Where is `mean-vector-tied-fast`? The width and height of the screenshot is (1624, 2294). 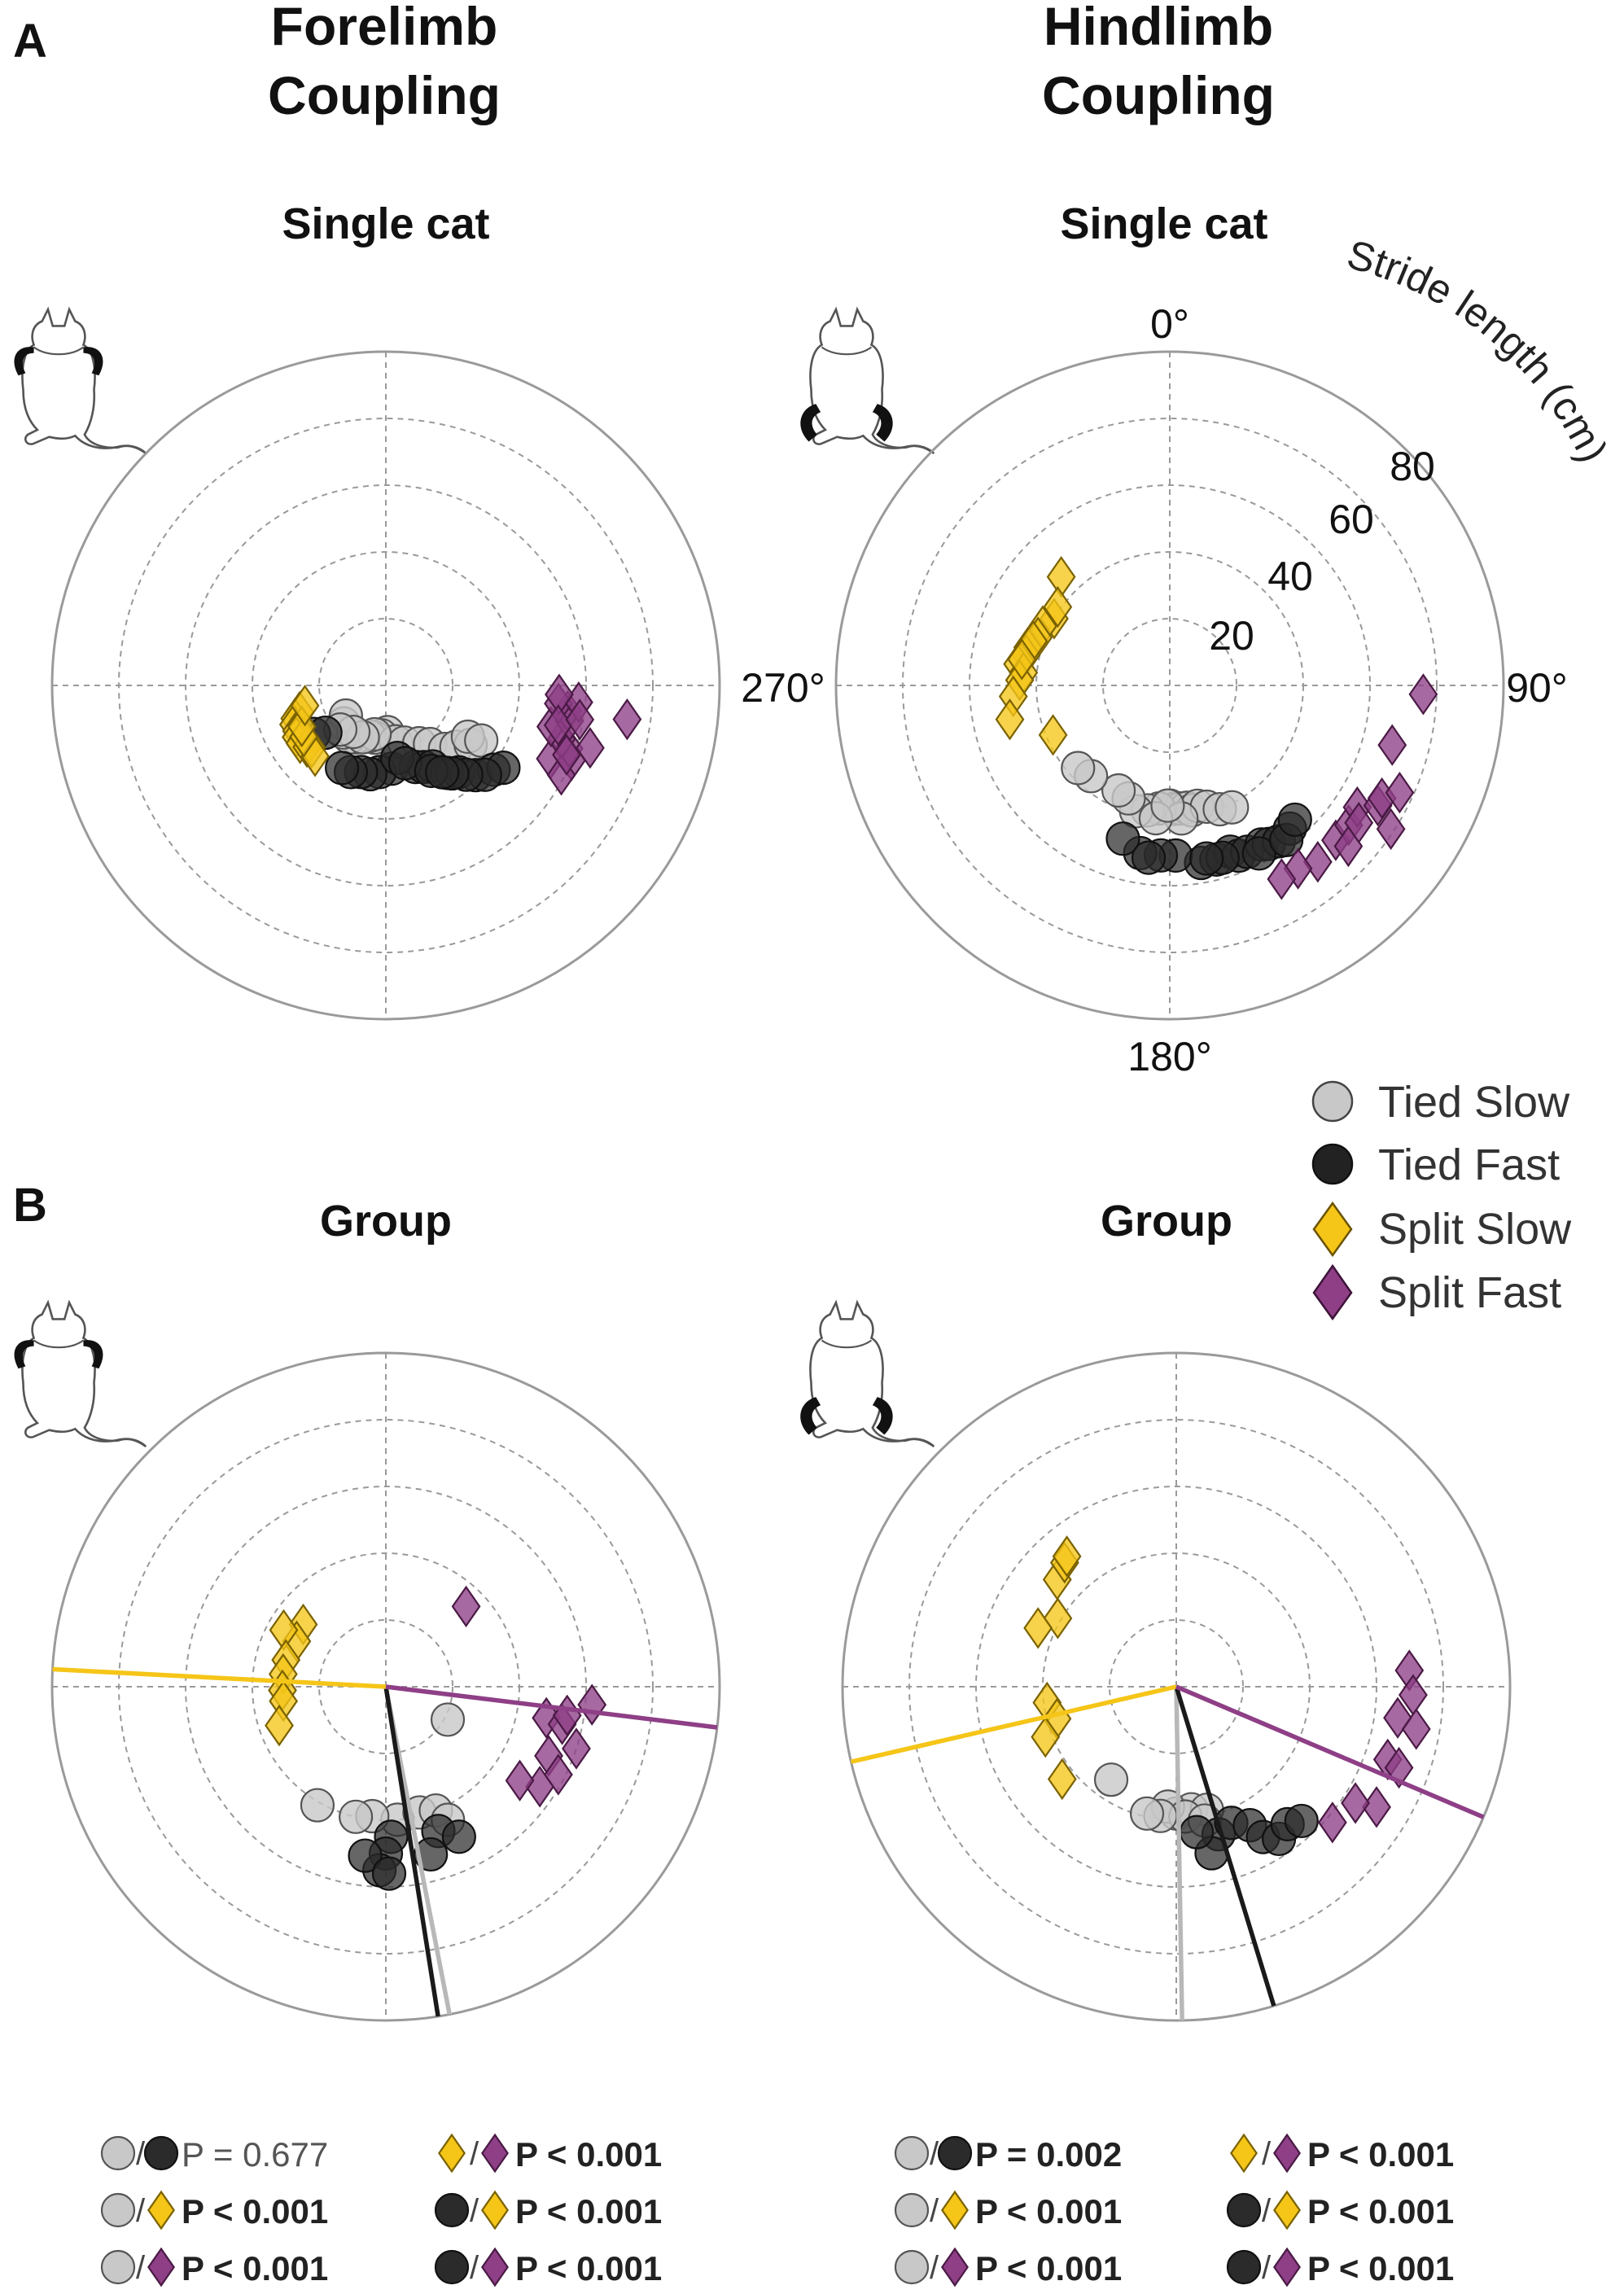 mean-vector-tied-fast is located at coordinates (411, 1851).